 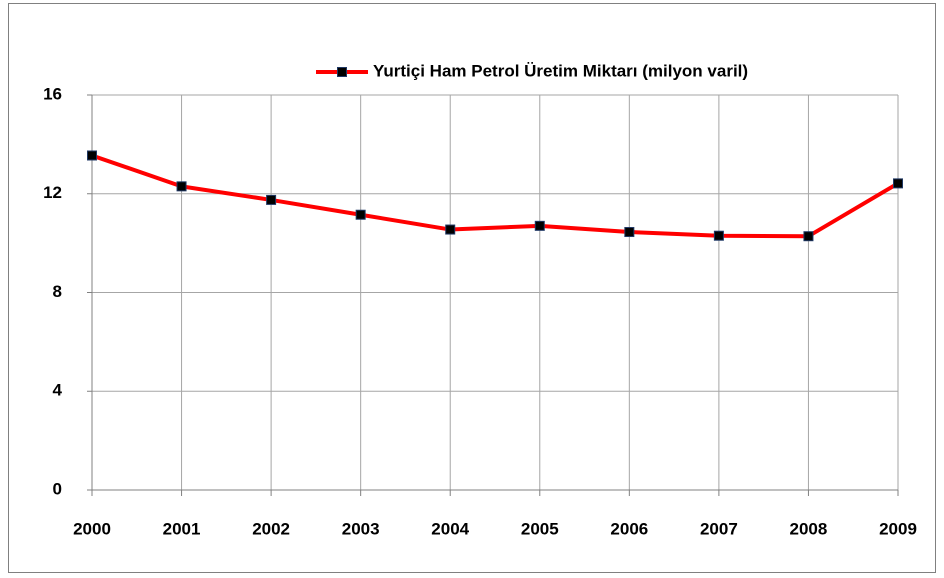 I want to click on x-tick-label: 2007, so click(x=719, y=528).